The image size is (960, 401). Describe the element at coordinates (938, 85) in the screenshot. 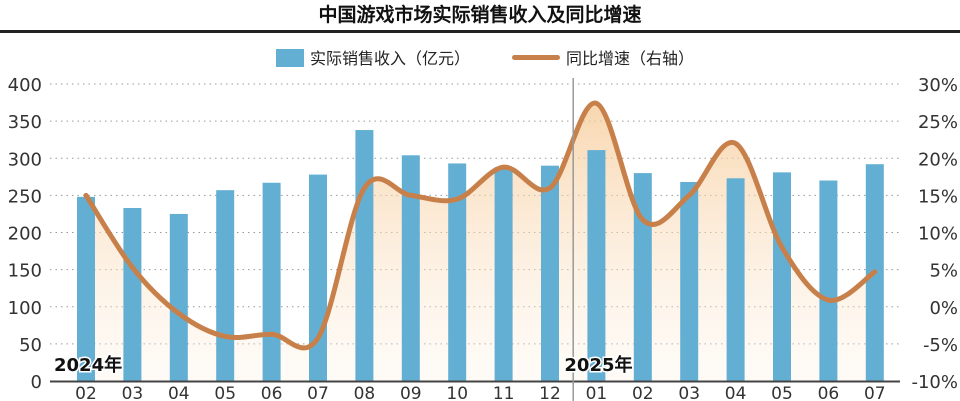

I see `right-tick-label: 30%` at that location.